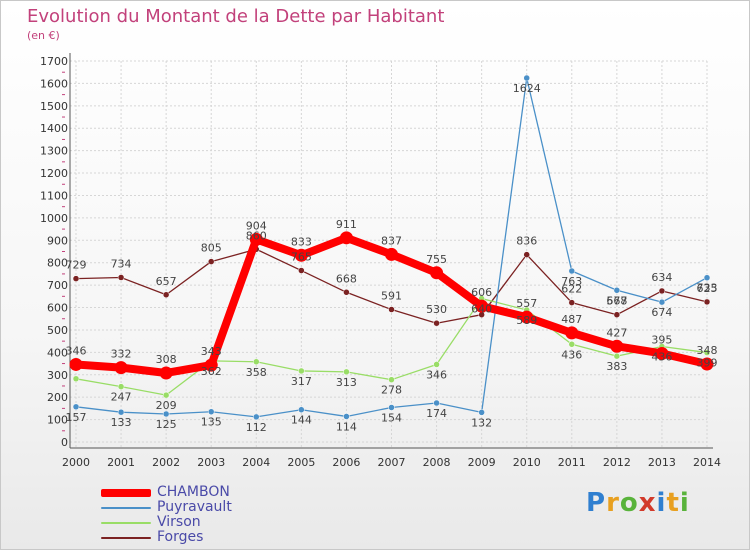  What do you see at coordinates (571, 354) in the screenshot?
I see `data-label-virson: 436` at bounding box center [571, 354].